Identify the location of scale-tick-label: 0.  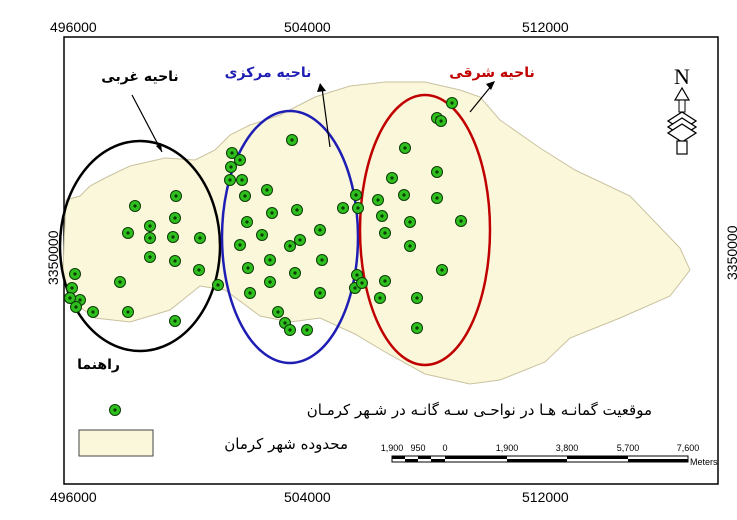
(444, 448).